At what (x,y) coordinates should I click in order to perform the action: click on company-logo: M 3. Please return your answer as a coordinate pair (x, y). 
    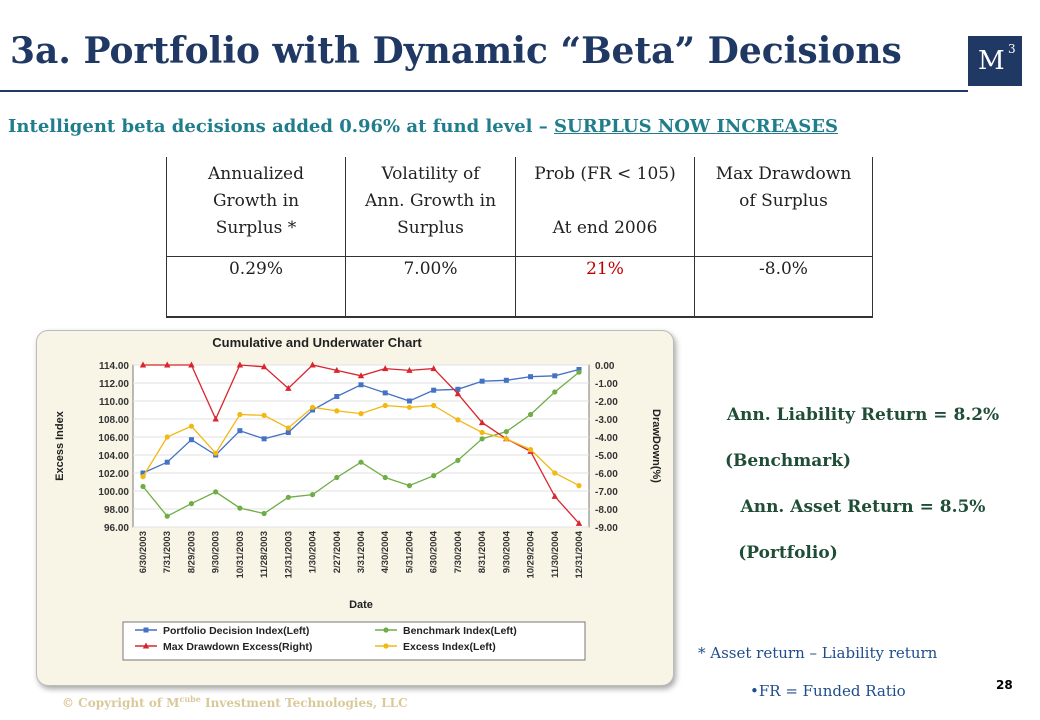
    Looking at the image, I should click on (995, 61).